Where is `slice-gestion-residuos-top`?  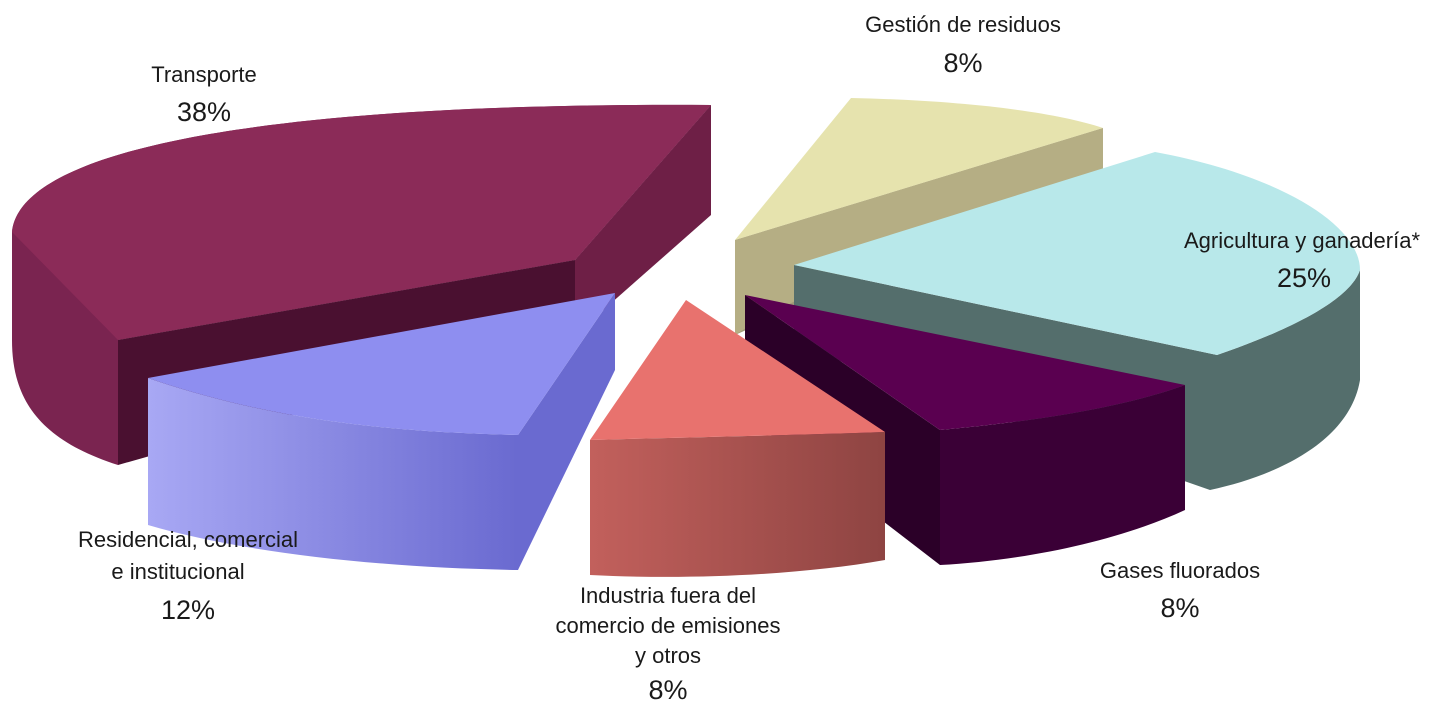 slice-gestion-residuos-top is located at coordinates (919, 169).